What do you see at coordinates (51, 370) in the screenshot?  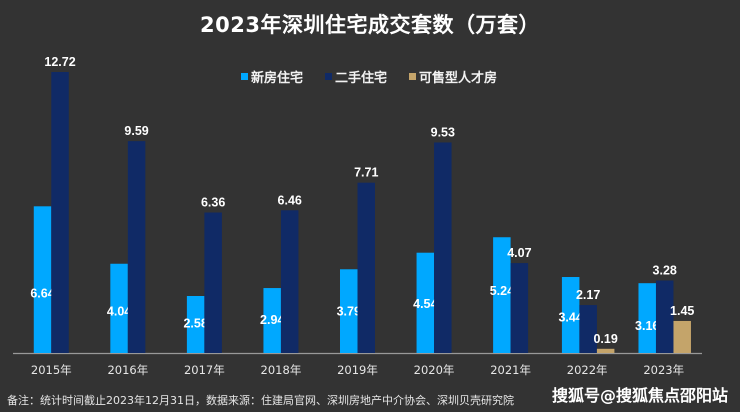 I see `x-tick-label: 2015年` at bounding box center [51, 370].